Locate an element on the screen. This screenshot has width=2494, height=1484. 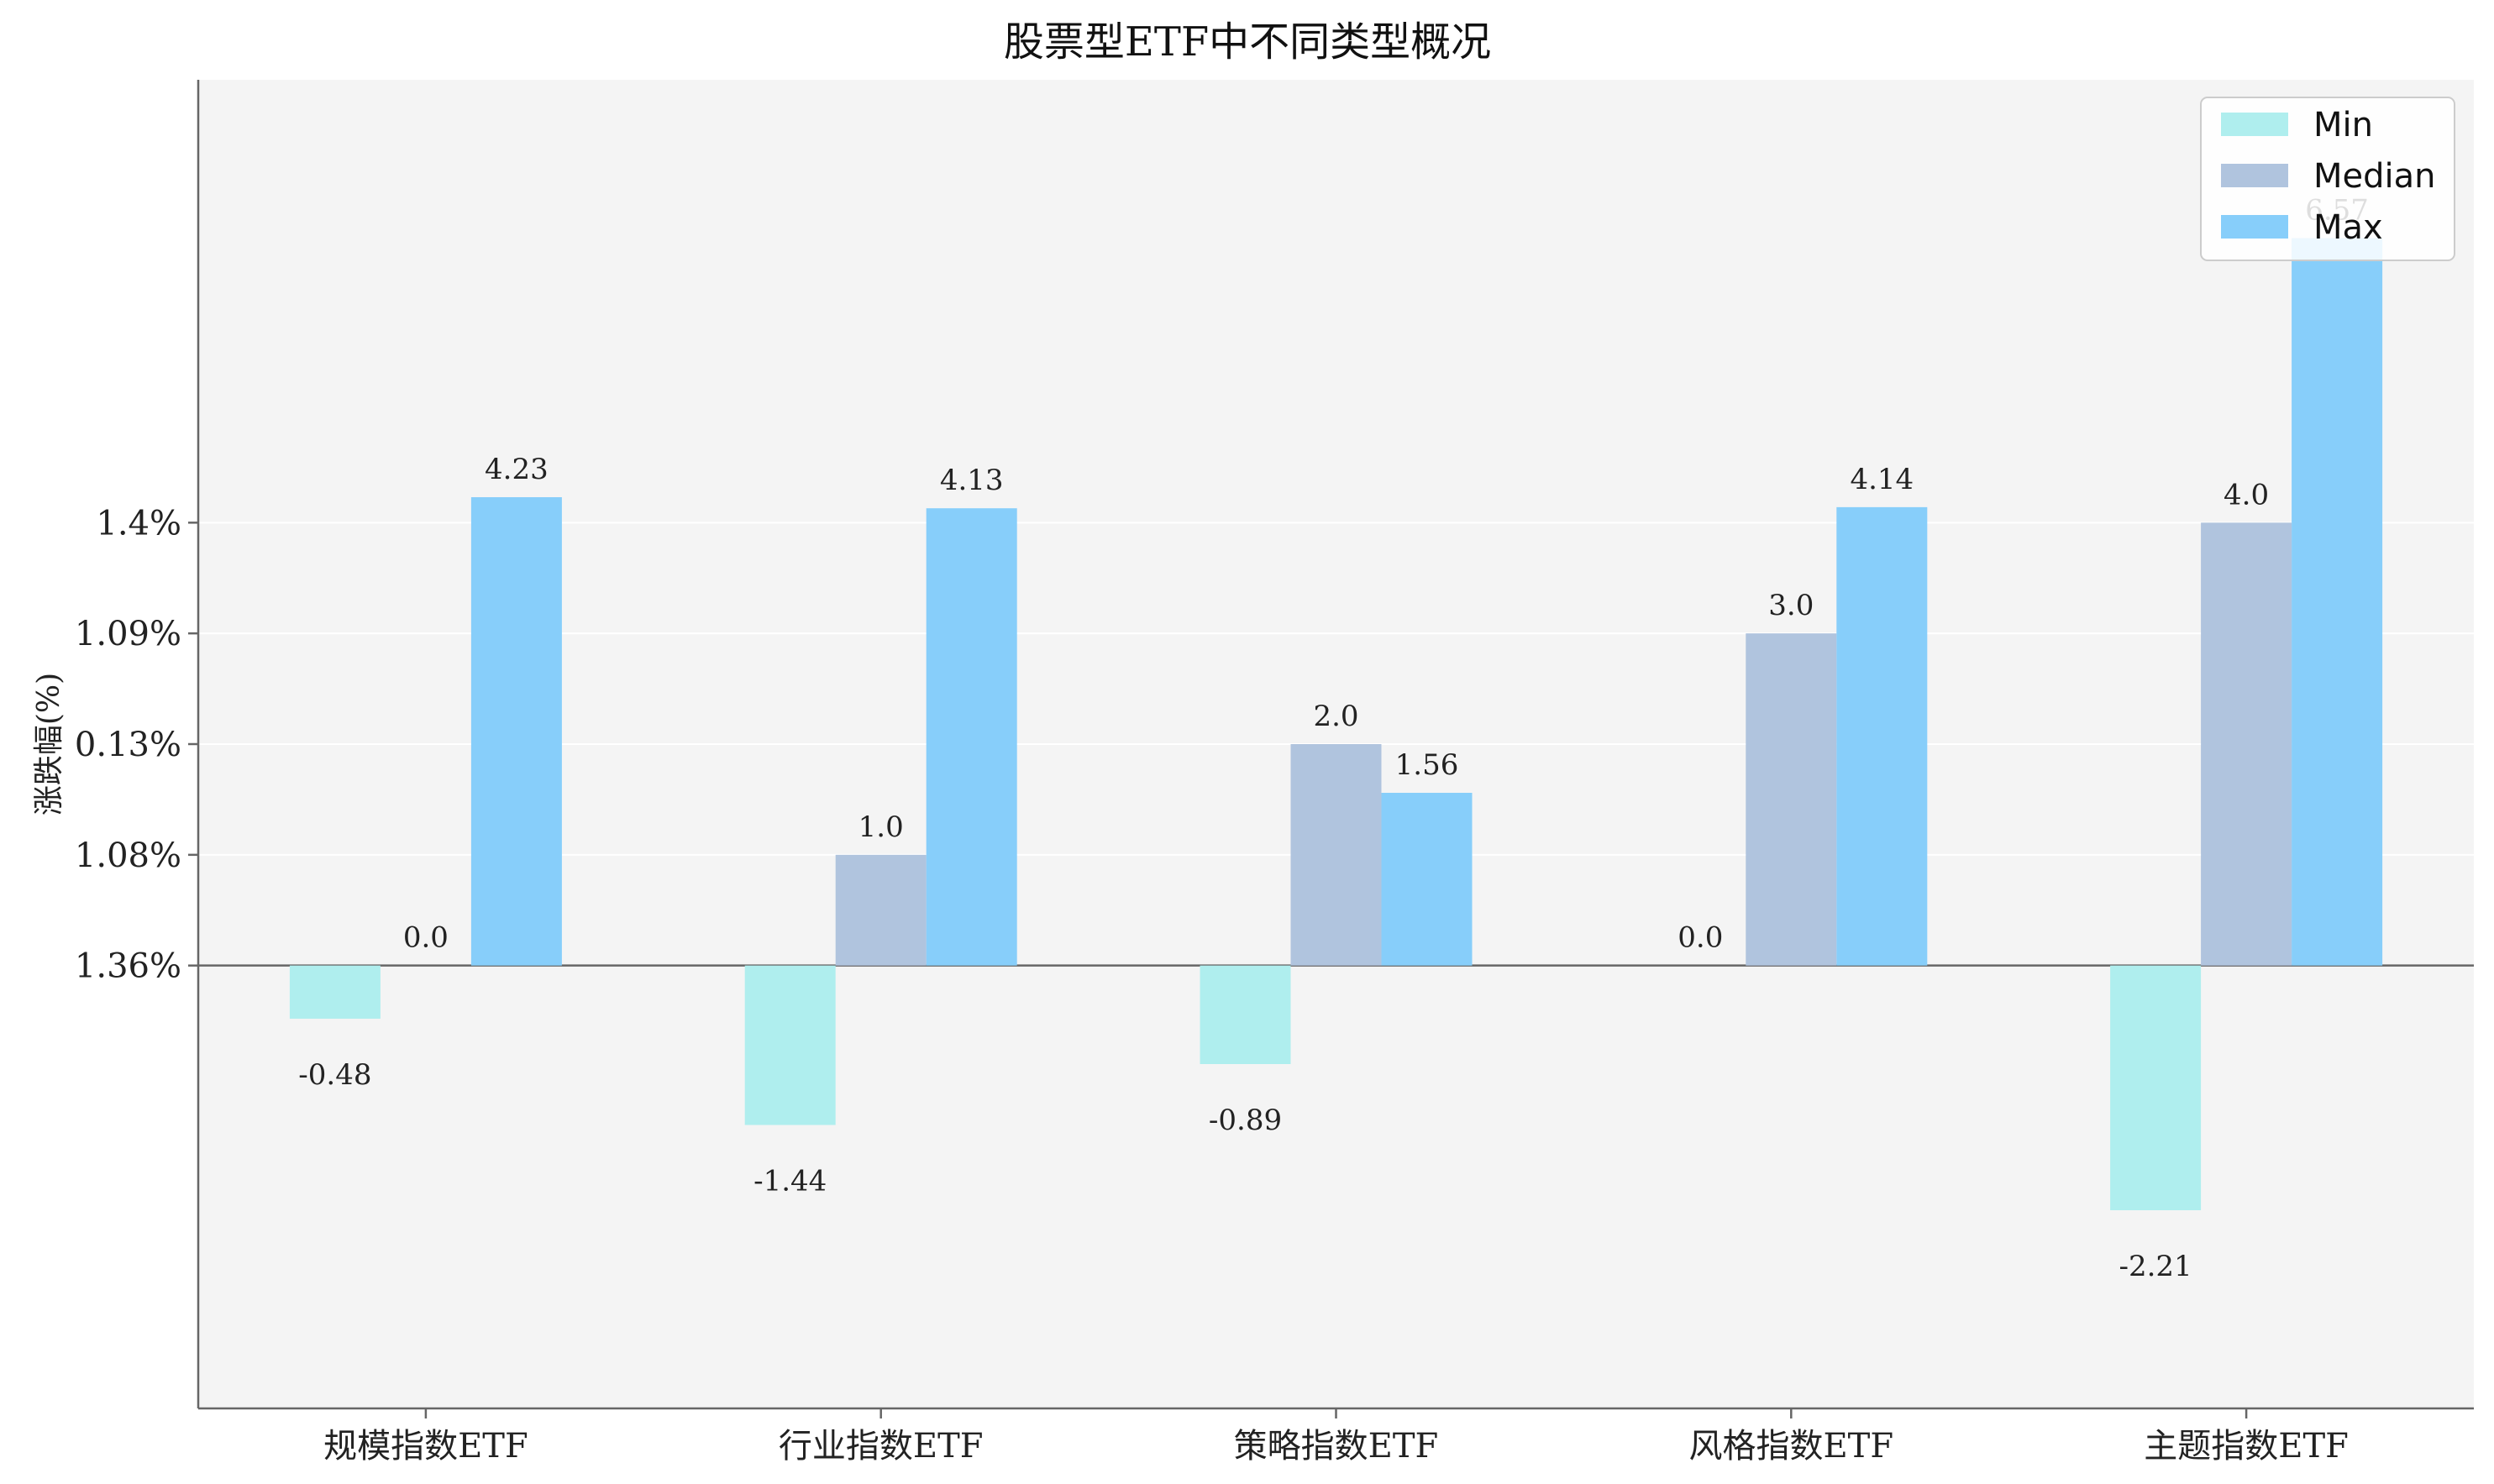
legend: Min Median Max is located at coordinates (2328, 179).